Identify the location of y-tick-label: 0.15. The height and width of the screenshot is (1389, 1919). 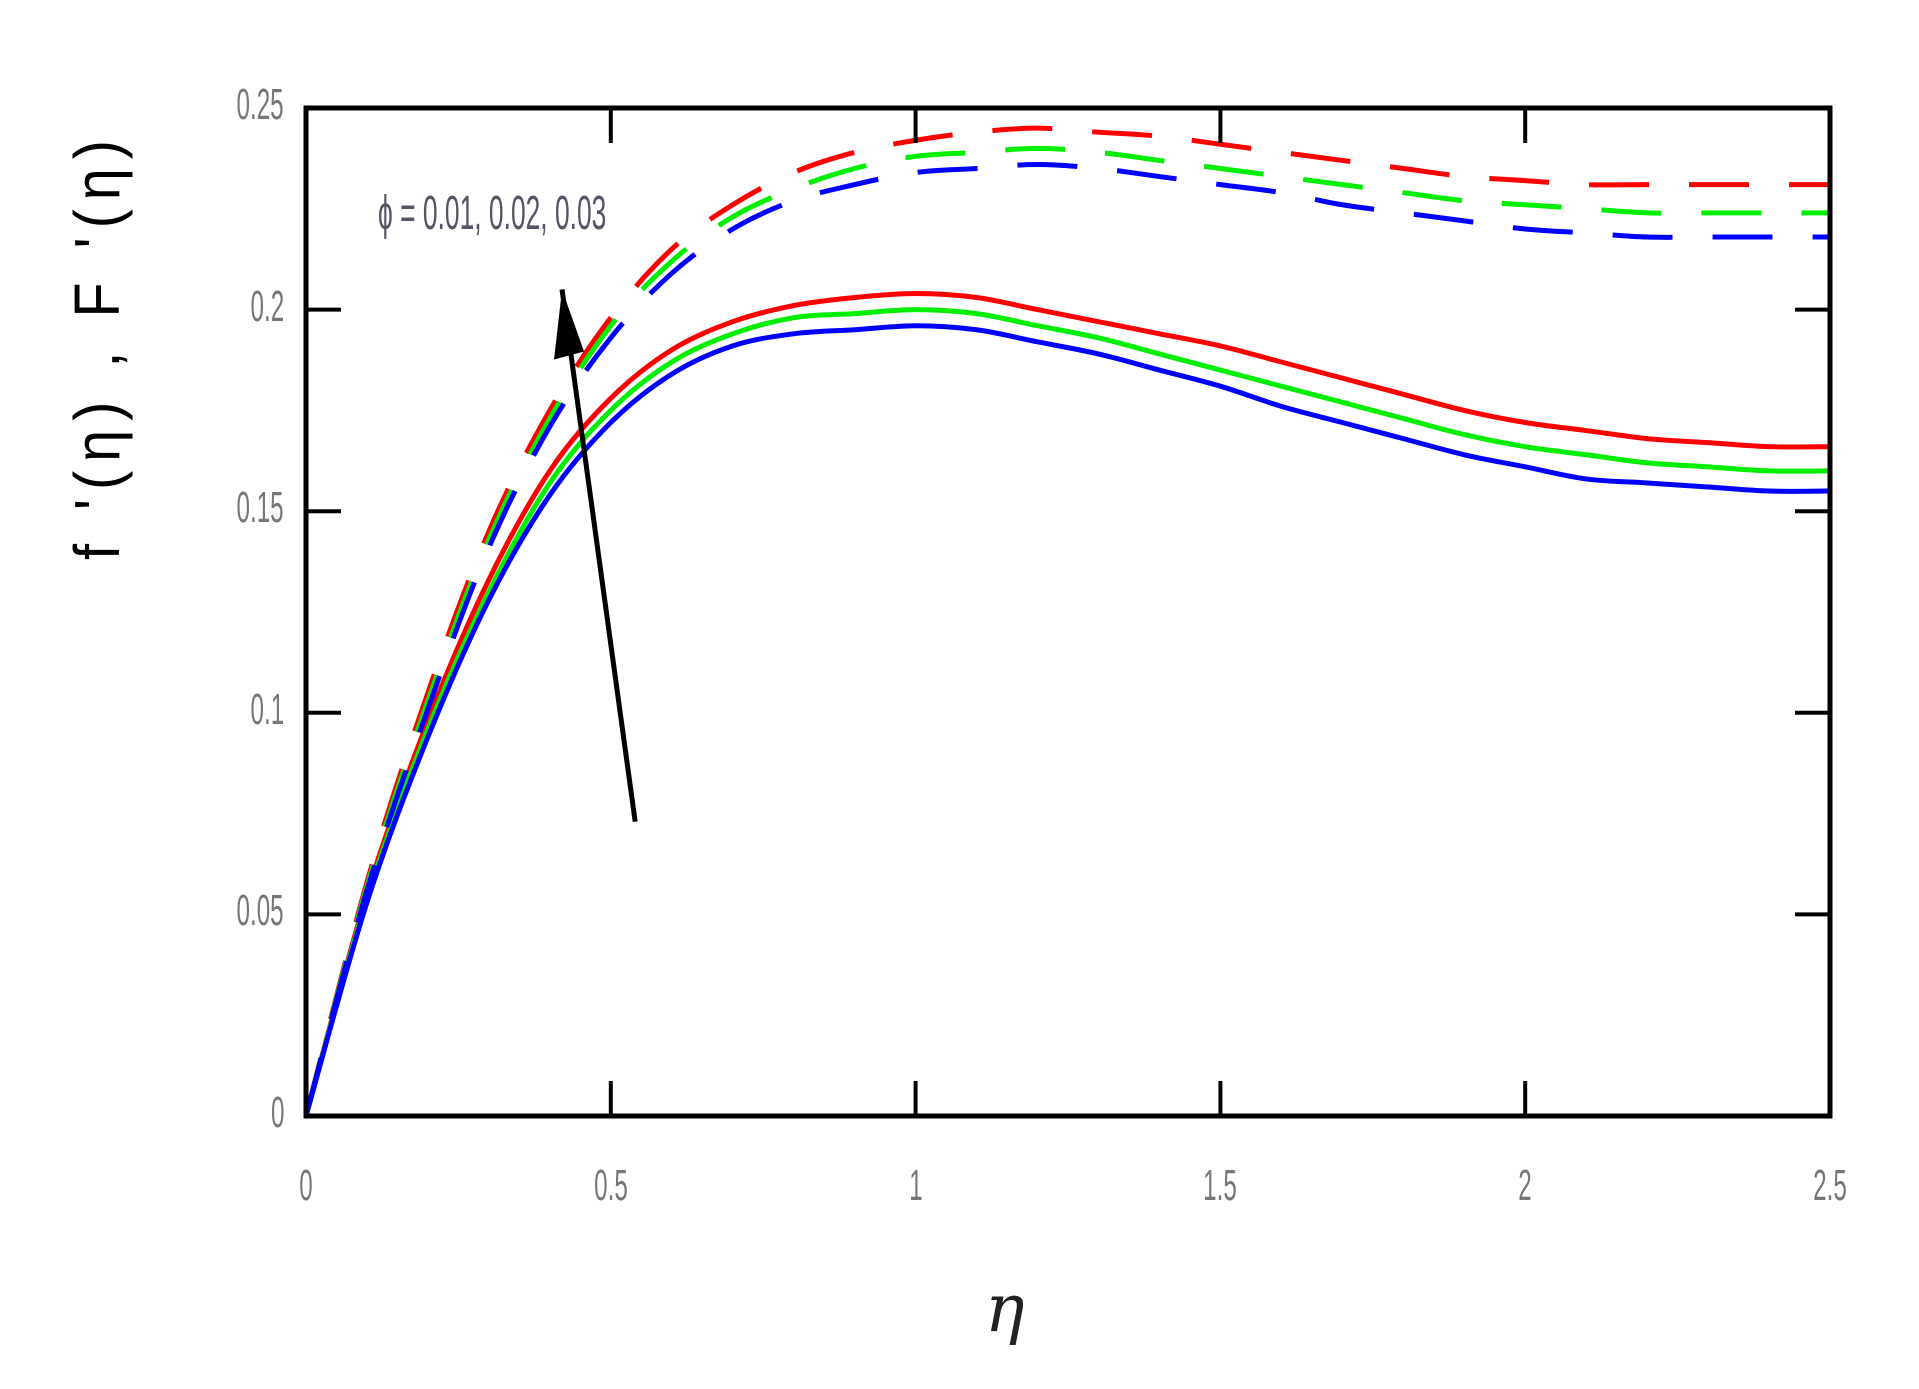
(260, 508).